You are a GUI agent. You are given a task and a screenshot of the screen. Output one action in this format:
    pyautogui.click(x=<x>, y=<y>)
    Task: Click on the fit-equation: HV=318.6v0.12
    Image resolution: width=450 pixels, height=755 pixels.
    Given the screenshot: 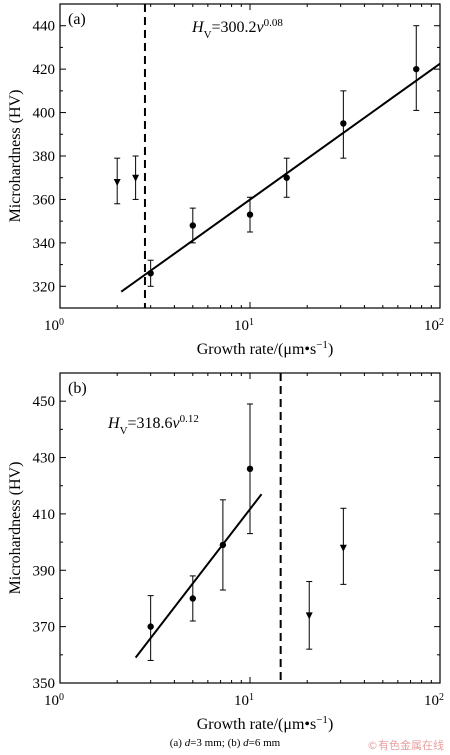 What is the action you would take?
    pyautogui.click(x=153, y=425)
    